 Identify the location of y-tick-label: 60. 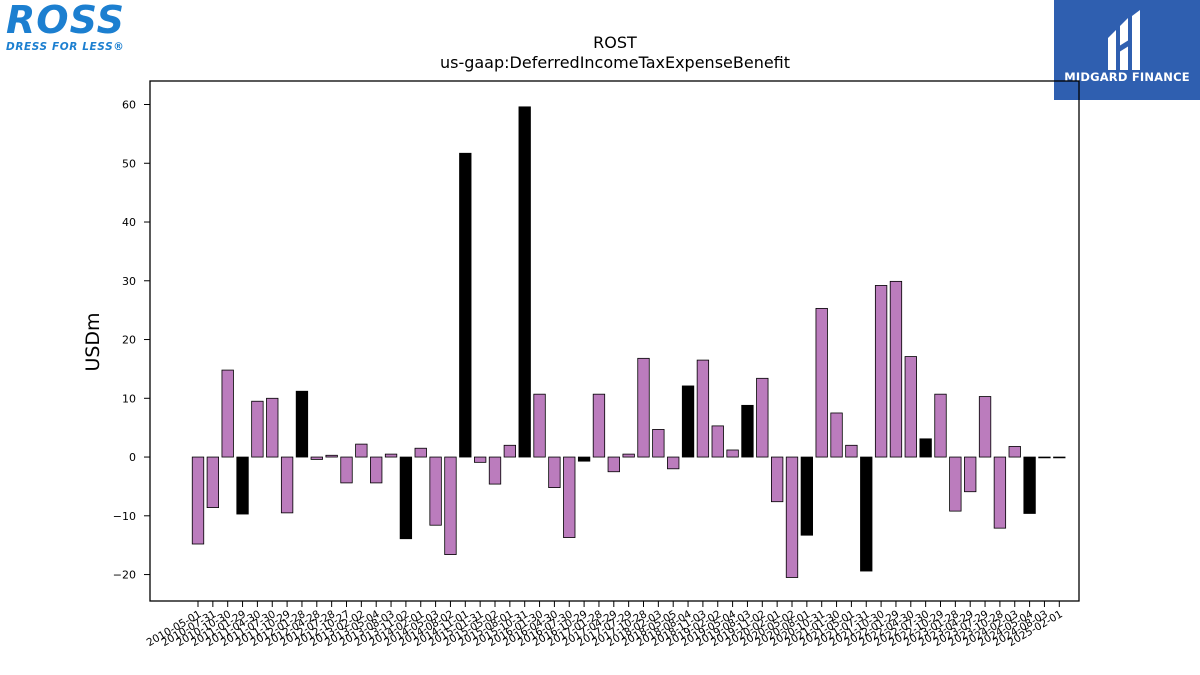
(129, 105).